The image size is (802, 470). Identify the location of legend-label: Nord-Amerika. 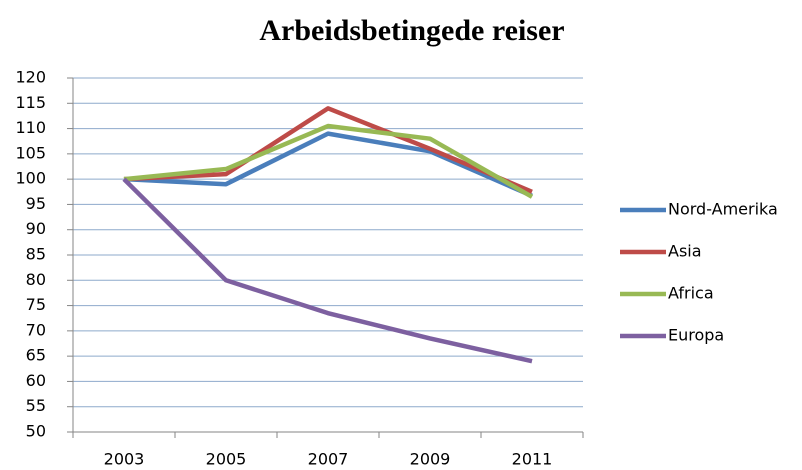
(723, 209).